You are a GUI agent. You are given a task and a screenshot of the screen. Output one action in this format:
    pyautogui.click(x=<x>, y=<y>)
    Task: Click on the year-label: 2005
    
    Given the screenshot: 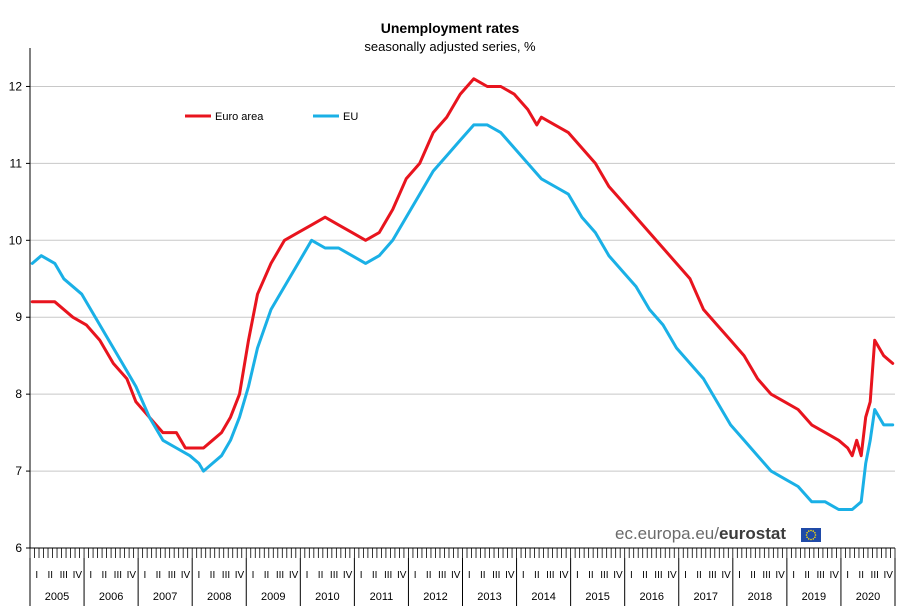 What is the action you would take?
    pyautogui.click(x=57, y=597)
    